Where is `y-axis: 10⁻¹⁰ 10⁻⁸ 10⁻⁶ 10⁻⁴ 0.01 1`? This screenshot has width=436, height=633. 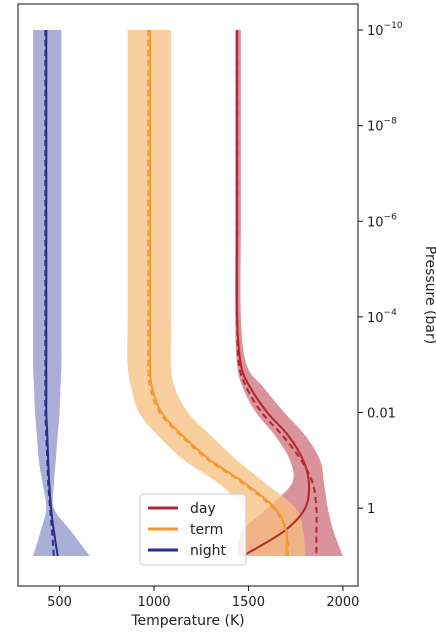 y-axis: 10⁻¹⁰ 10⁻⁸ 10⁻⁶ 10⁻⁴ 0.01 1 is located at coordinates (380, 269).